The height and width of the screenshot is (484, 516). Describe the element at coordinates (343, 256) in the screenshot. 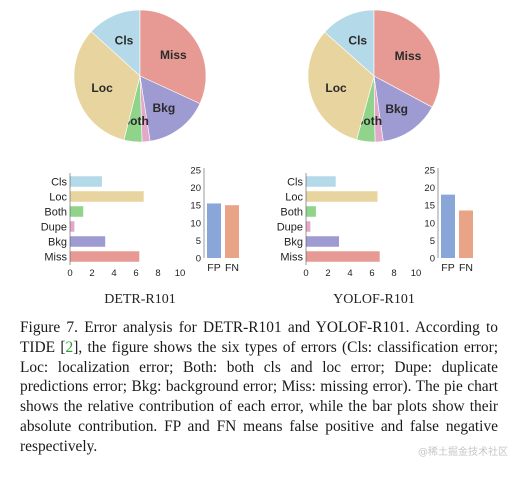

I see `yolof-r101-bar-miss` at that location.